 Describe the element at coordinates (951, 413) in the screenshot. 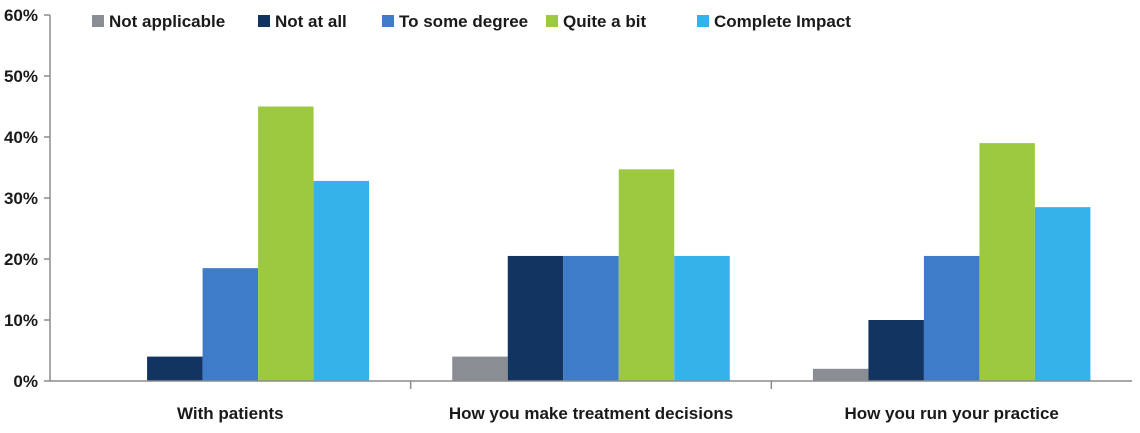

I see `x-category-label: How you run your practice` at that location.